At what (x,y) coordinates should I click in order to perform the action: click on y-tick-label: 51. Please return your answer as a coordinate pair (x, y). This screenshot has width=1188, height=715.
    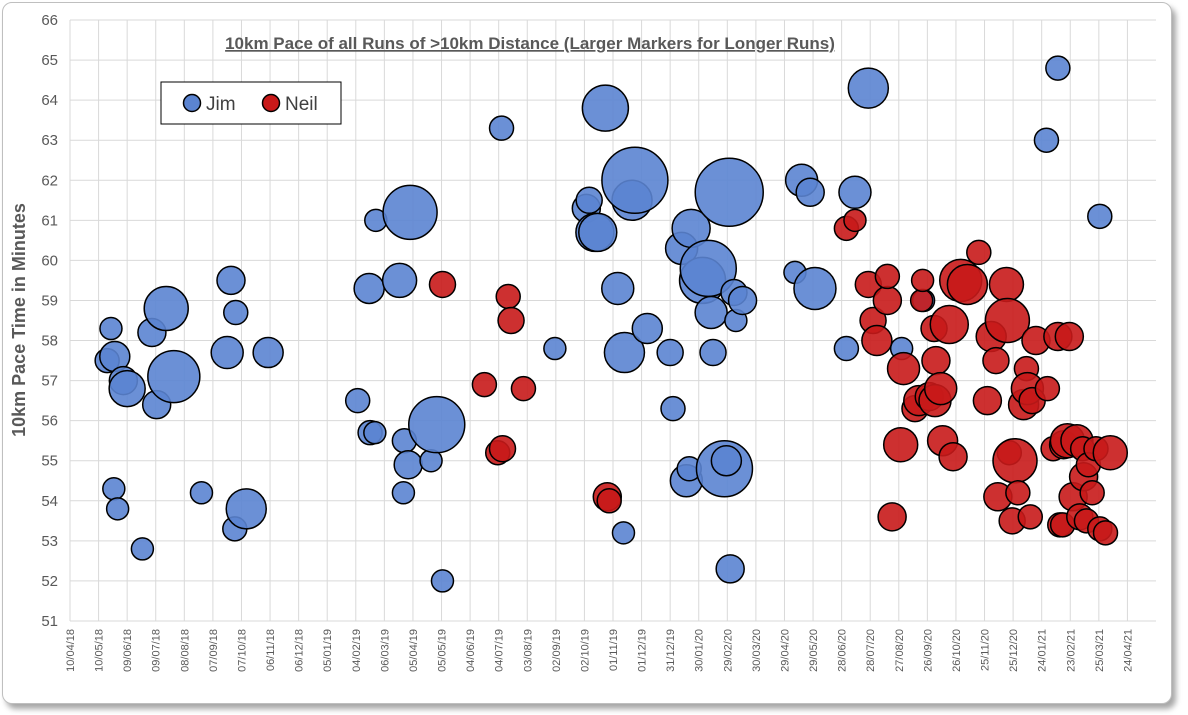
    Looking at the image, I should click on (49, 621).